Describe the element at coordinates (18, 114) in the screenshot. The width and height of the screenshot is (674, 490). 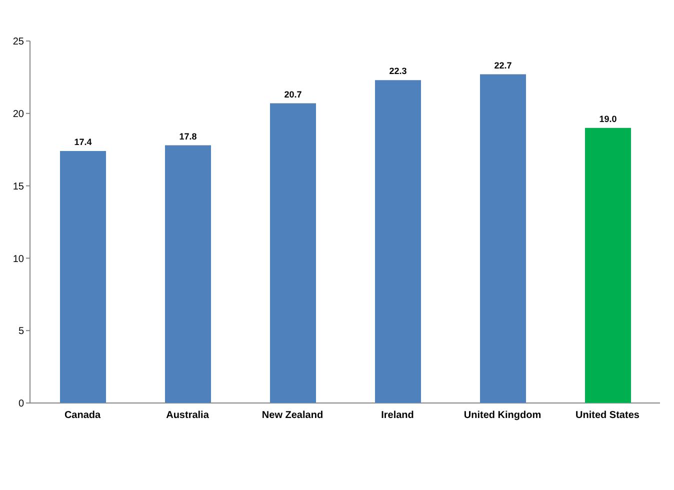
I see `y-tick-label: 20` at that location.